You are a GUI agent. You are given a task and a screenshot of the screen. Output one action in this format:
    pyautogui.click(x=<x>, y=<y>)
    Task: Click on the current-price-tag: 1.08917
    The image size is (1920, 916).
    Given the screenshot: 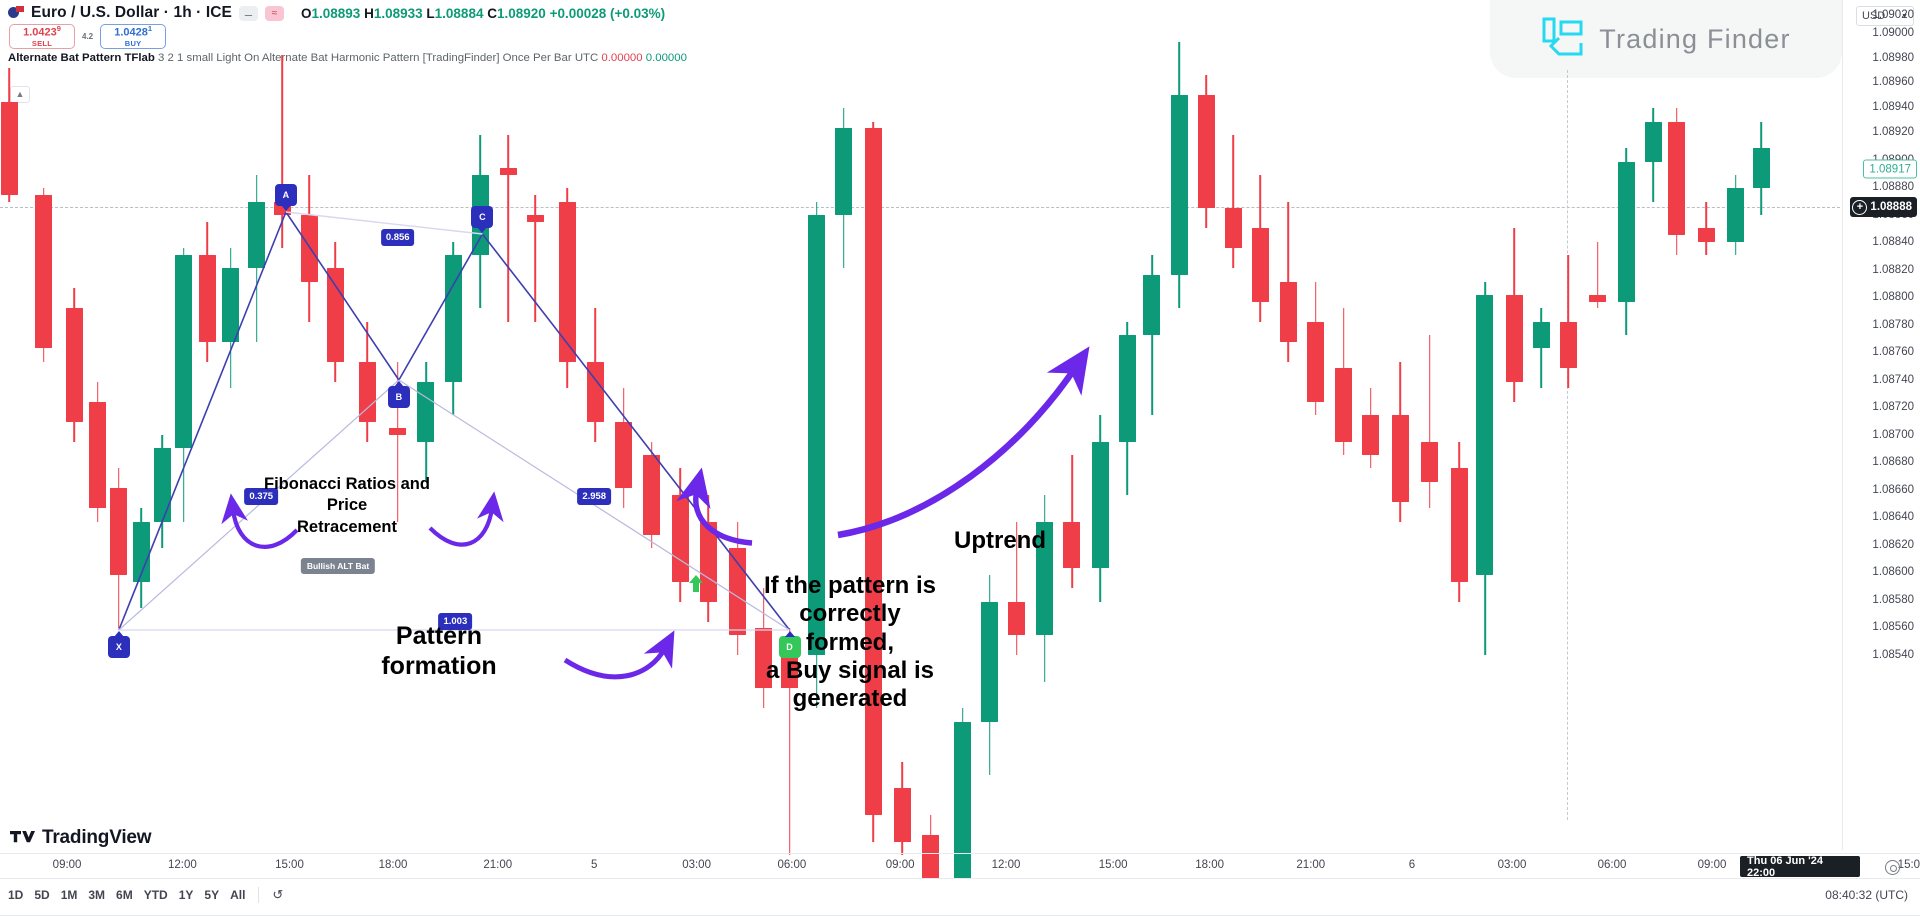 What is the action you would take?
    pyautogui.click(x=1890, y=169)
    